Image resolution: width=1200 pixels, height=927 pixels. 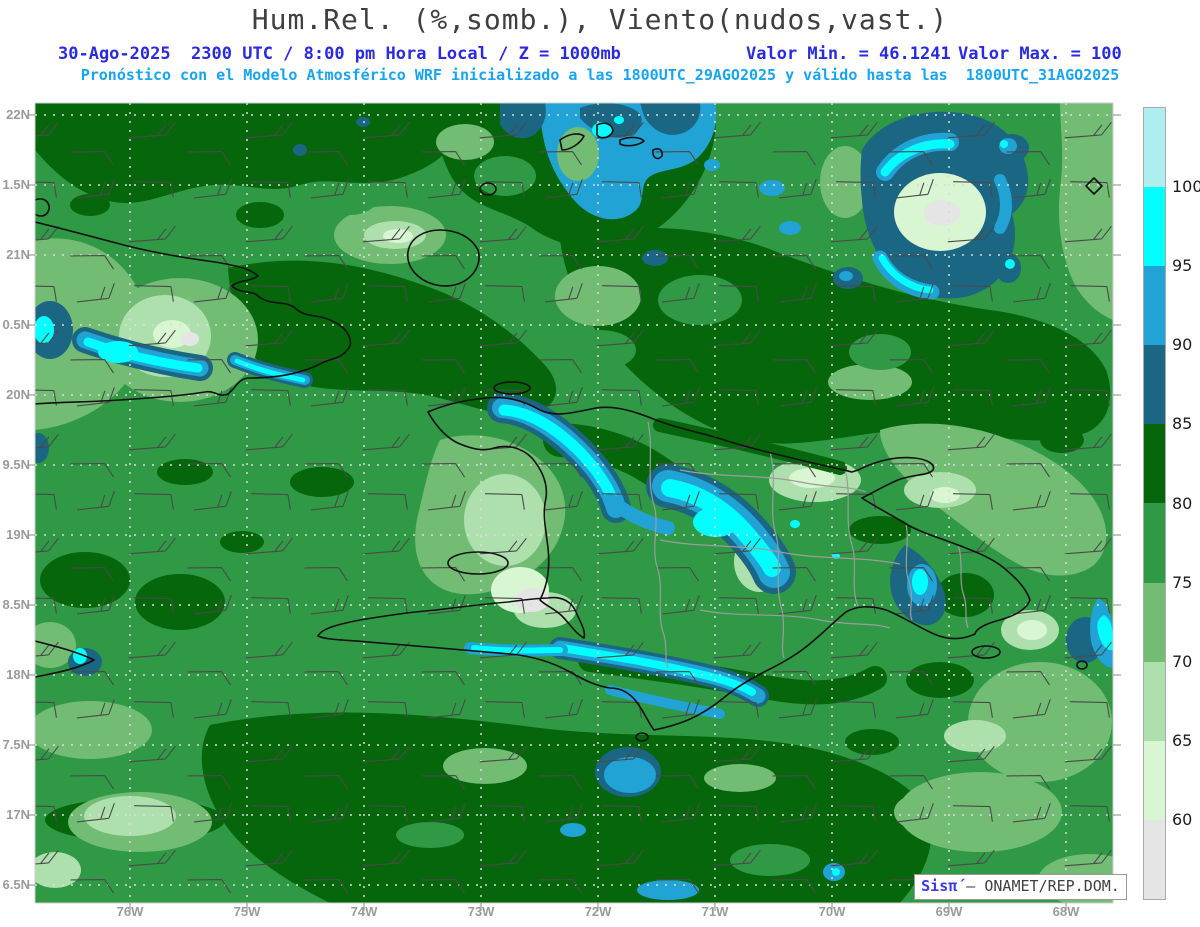 I want to click on lon-tick-label: 72W, so click(x=598, y=911).